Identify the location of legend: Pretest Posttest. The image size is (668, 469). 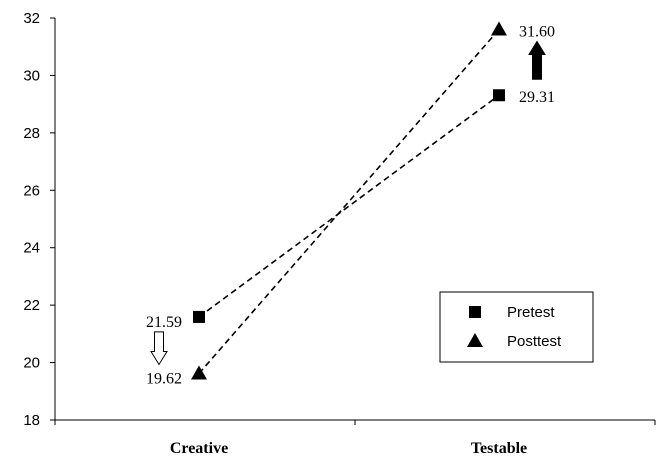
(516, 327).